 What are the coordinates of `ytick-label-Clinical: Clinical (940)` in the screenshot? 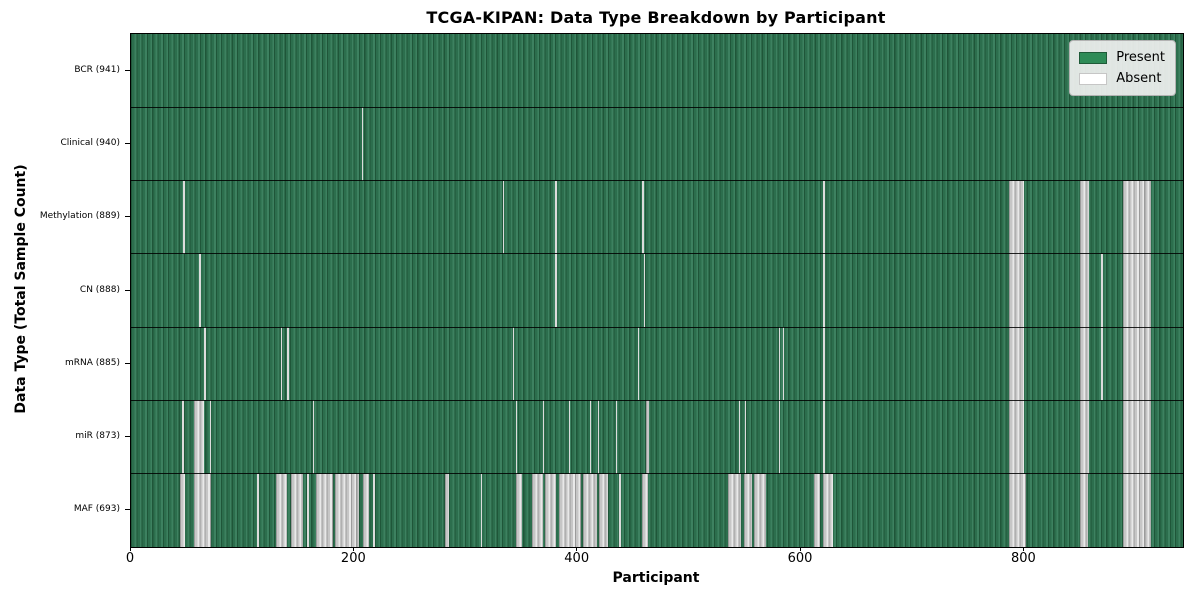 It's located at (90, 142).